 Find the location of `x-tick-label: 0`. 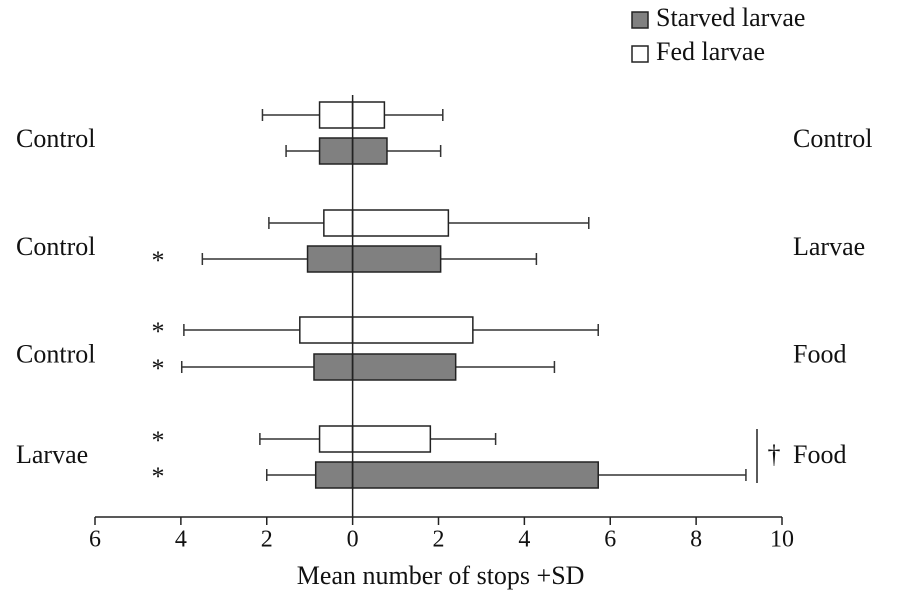

x-tick-label: 0 is located at coordinates (353, 540).